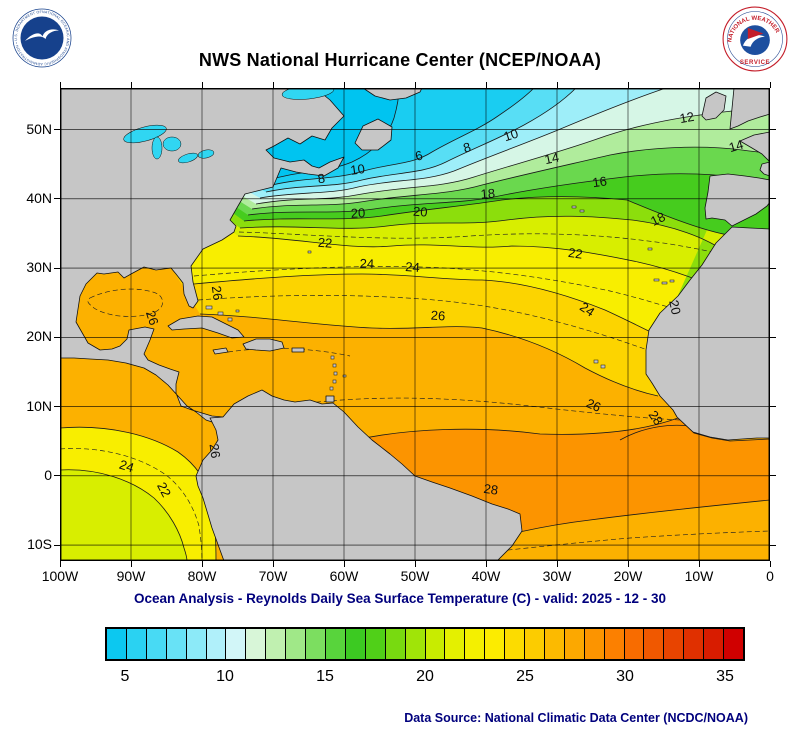 This screenshot has height=737, width=800. What do you see at coordinates (628, 576) in the screenshot?
I see `lon-tick-label: 20W` at bounding box center [628, 576].